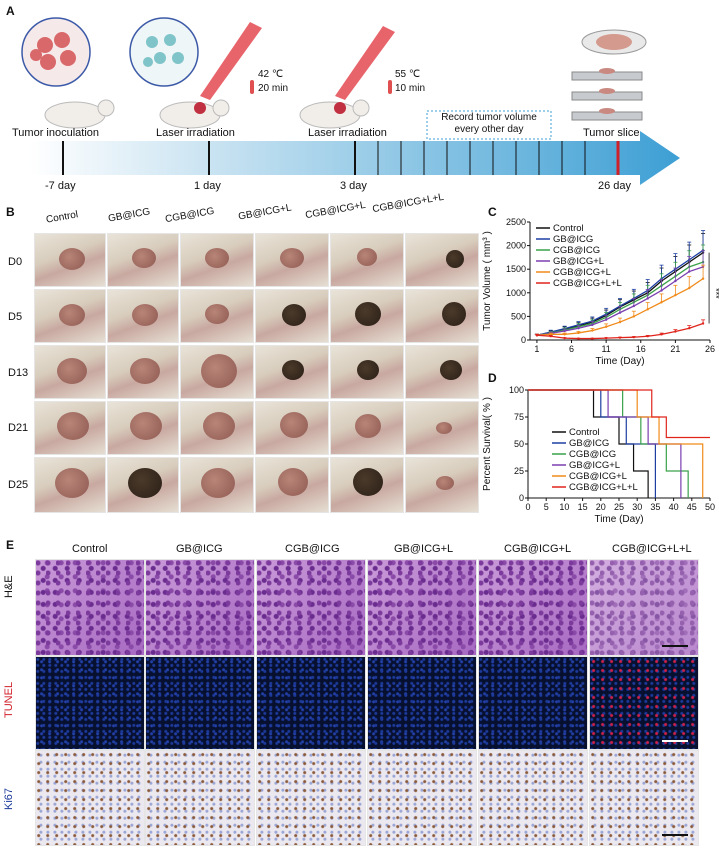 The height and width of the screenshot is (848, 719). I want to click on x-tick-label: 26, so click(710, 349).